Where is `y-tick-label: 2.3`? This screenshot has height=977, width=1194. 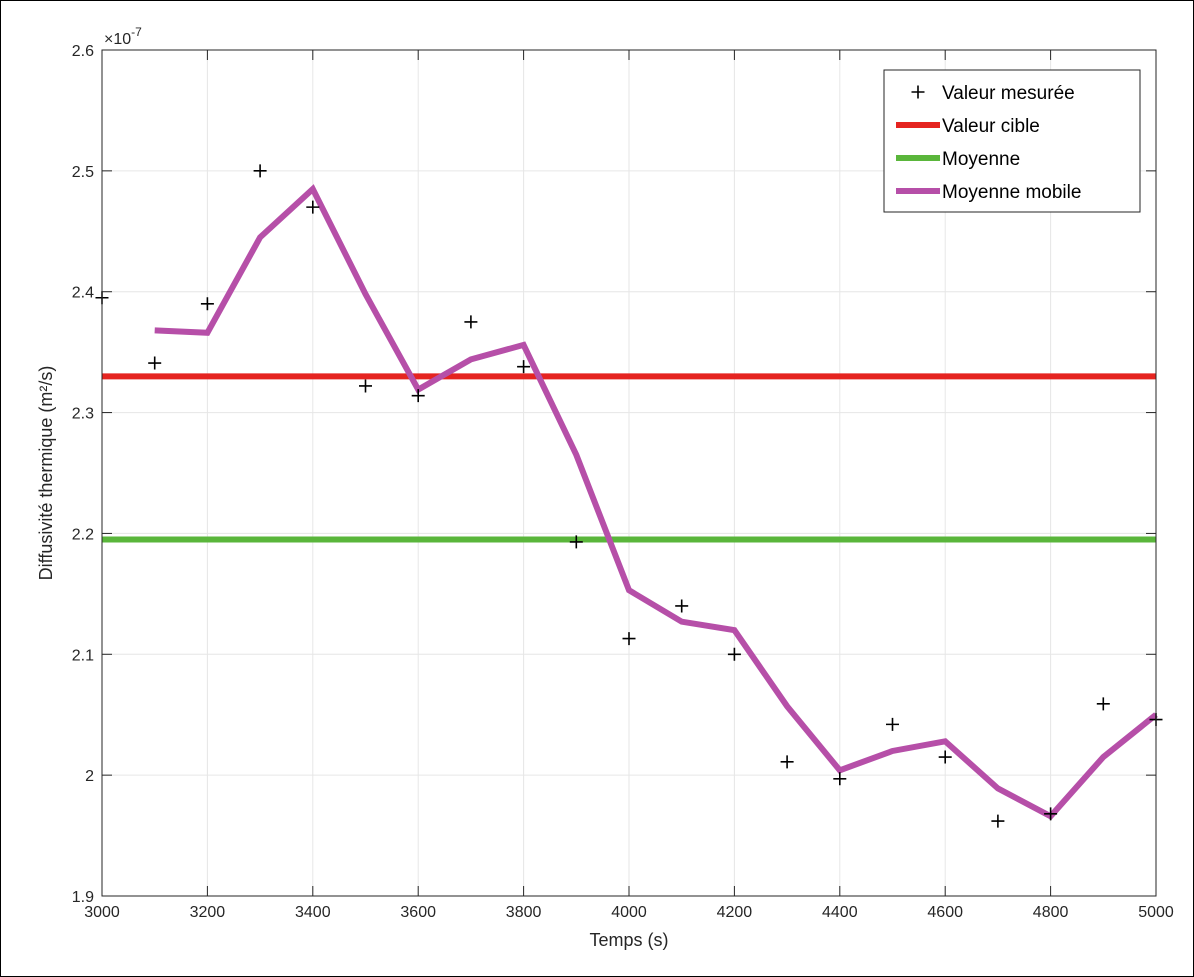
y-tick-label: 2.3 is located at coordinates (83, 414).